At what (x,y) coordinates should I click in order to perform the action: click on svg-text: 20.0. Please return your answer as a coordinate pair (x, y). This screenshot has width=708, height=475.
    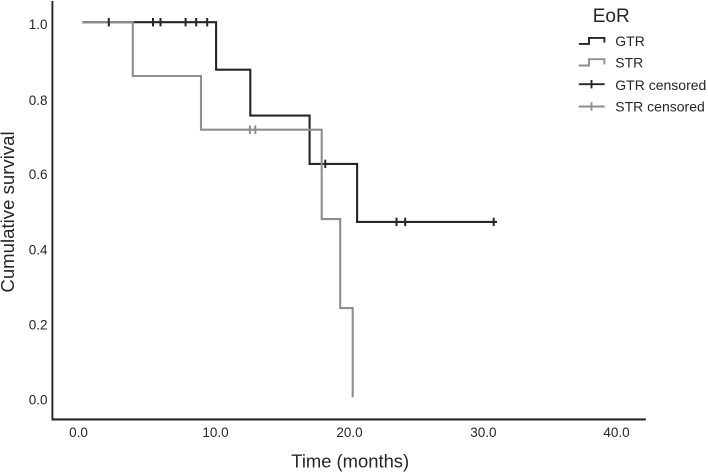
    Looking at the image, I should click on (349, 432).